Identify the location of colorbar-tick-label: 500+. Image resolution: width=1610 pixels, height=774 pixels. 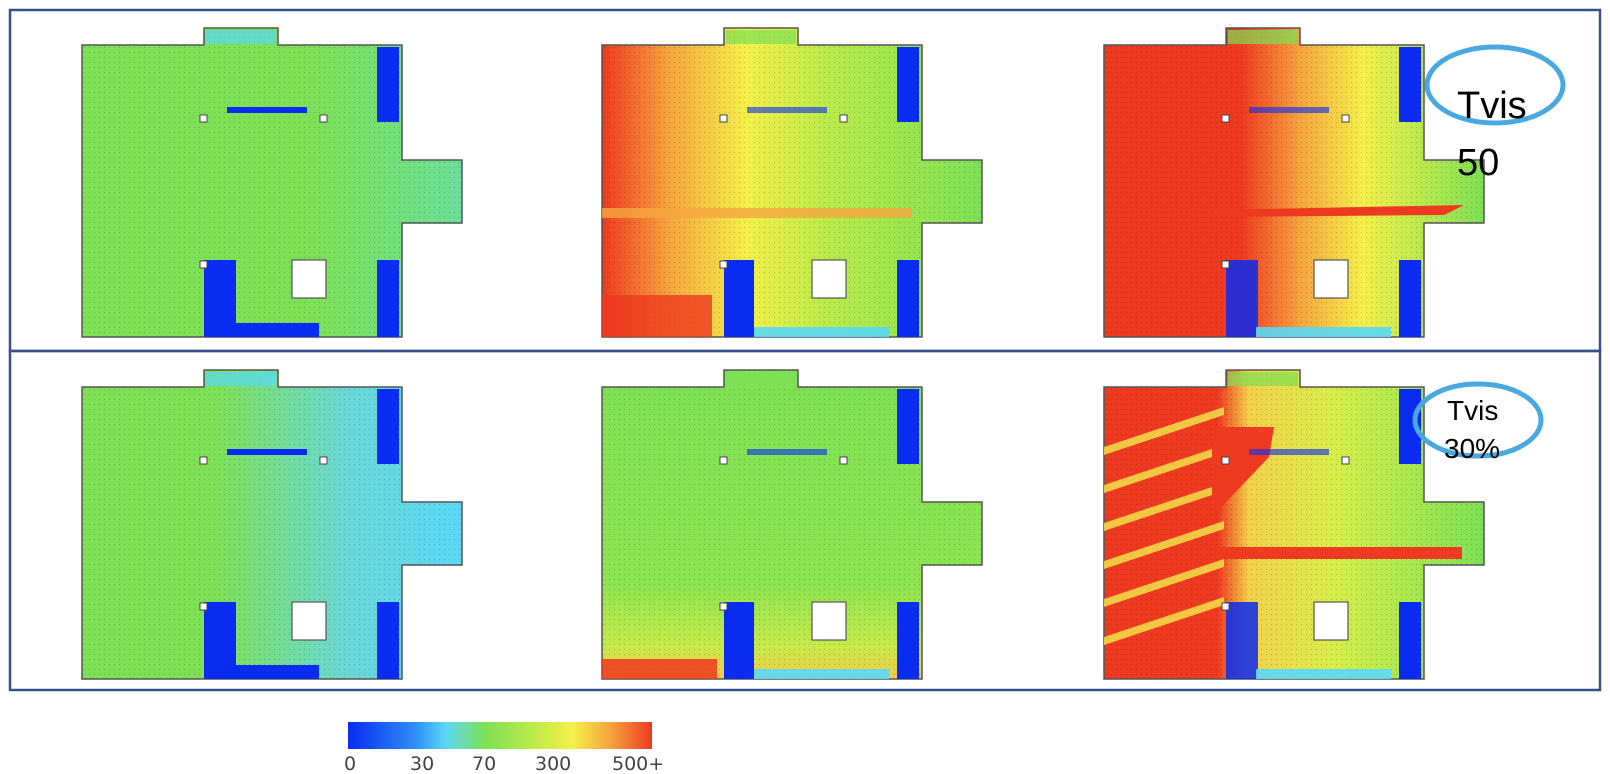
(638, 763).